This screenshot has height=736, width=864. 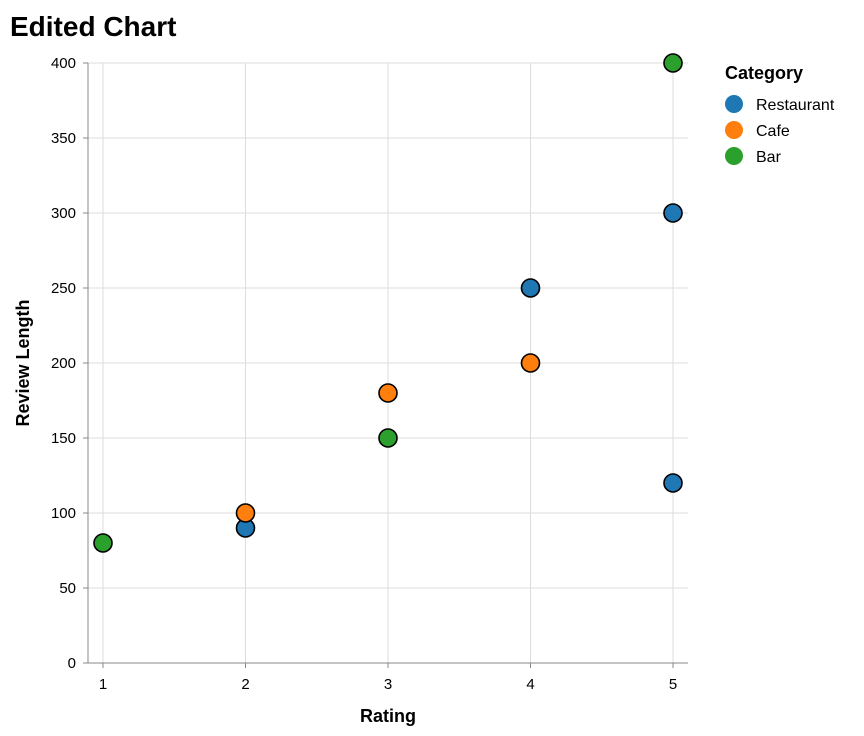 I want to click on legend-swatch-restaurant, so click(x=734, y=104).